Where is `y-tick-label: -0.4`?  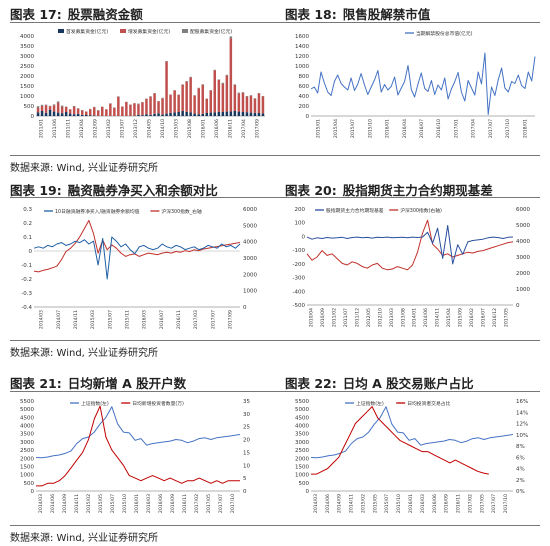
y-tick-label: -0.4 is located at coordinates (26, 308).